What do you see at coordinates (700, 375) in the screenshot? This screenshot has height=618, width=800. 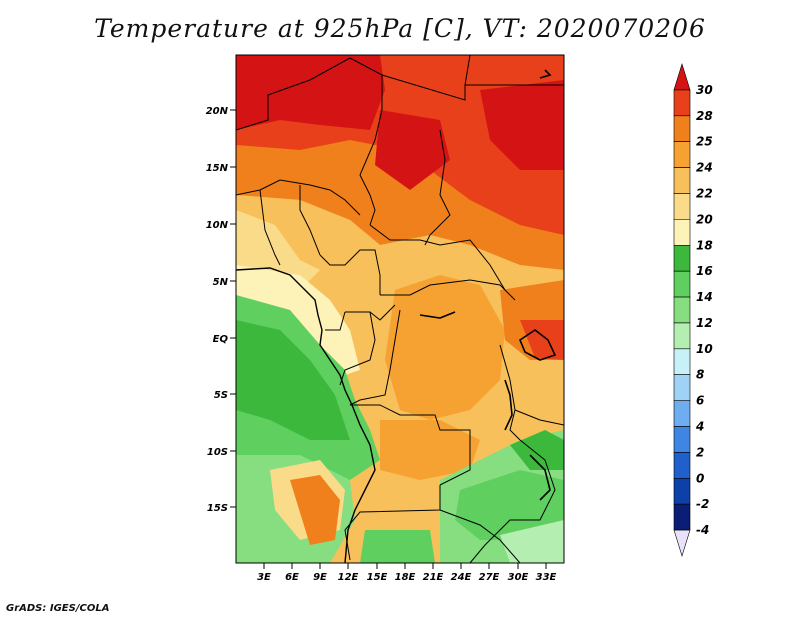 I see `colorbar-label: 8` at bounding box center [700, 375].